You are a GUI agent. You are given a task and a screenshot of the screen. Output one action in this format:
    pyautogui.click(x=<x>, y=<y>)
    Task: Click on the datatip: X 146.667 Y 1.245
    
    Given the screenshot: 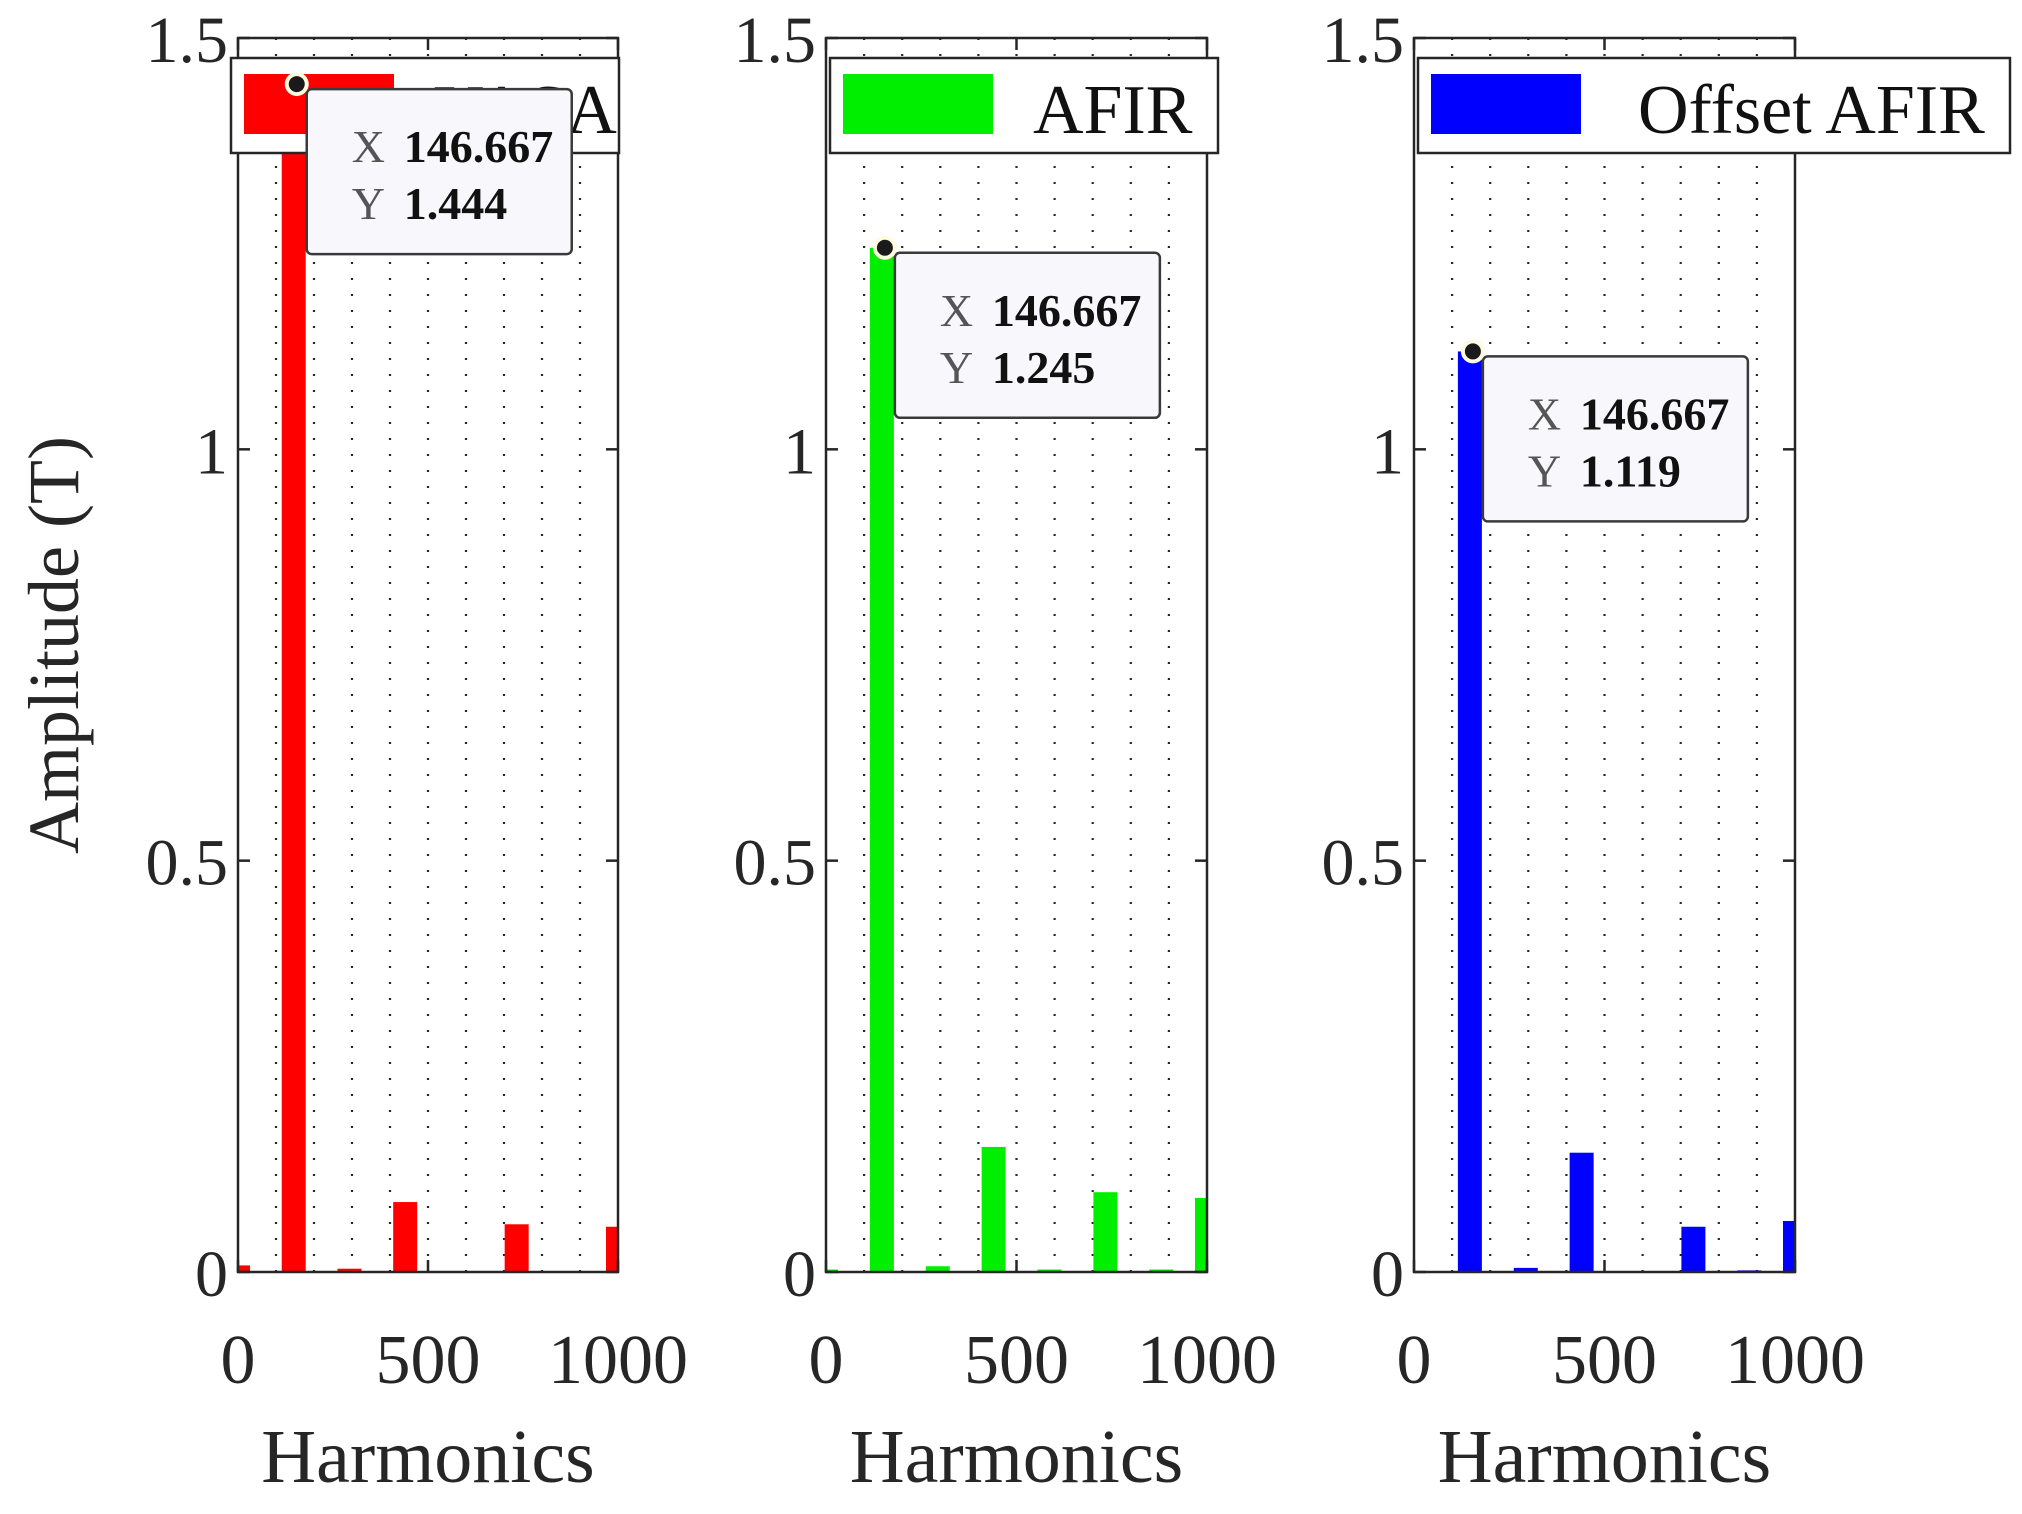 What is the action you would take?
    pyautogui.click(x=1017, y=327)
    